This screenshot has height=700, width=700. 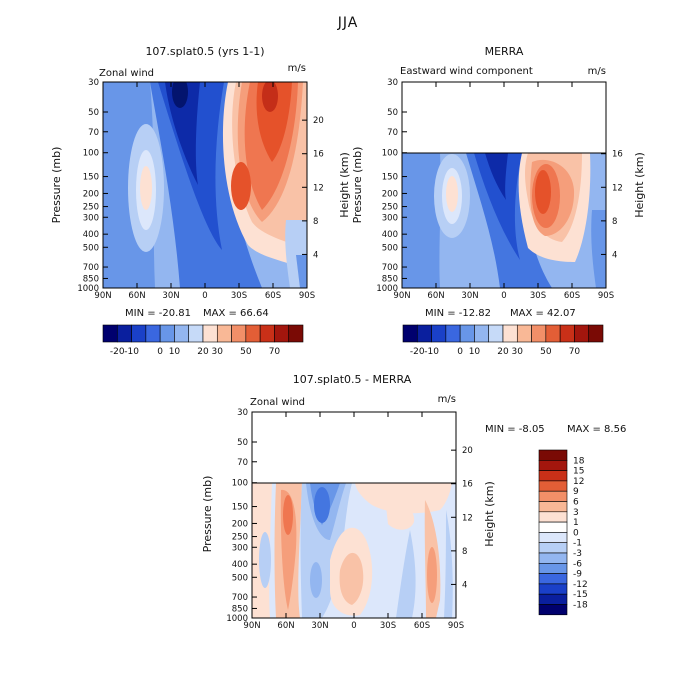 What do you see at coordinates (392, 83) in the screenshot?
I see `y-tick-label: 30` at bounding box center [392, 83].